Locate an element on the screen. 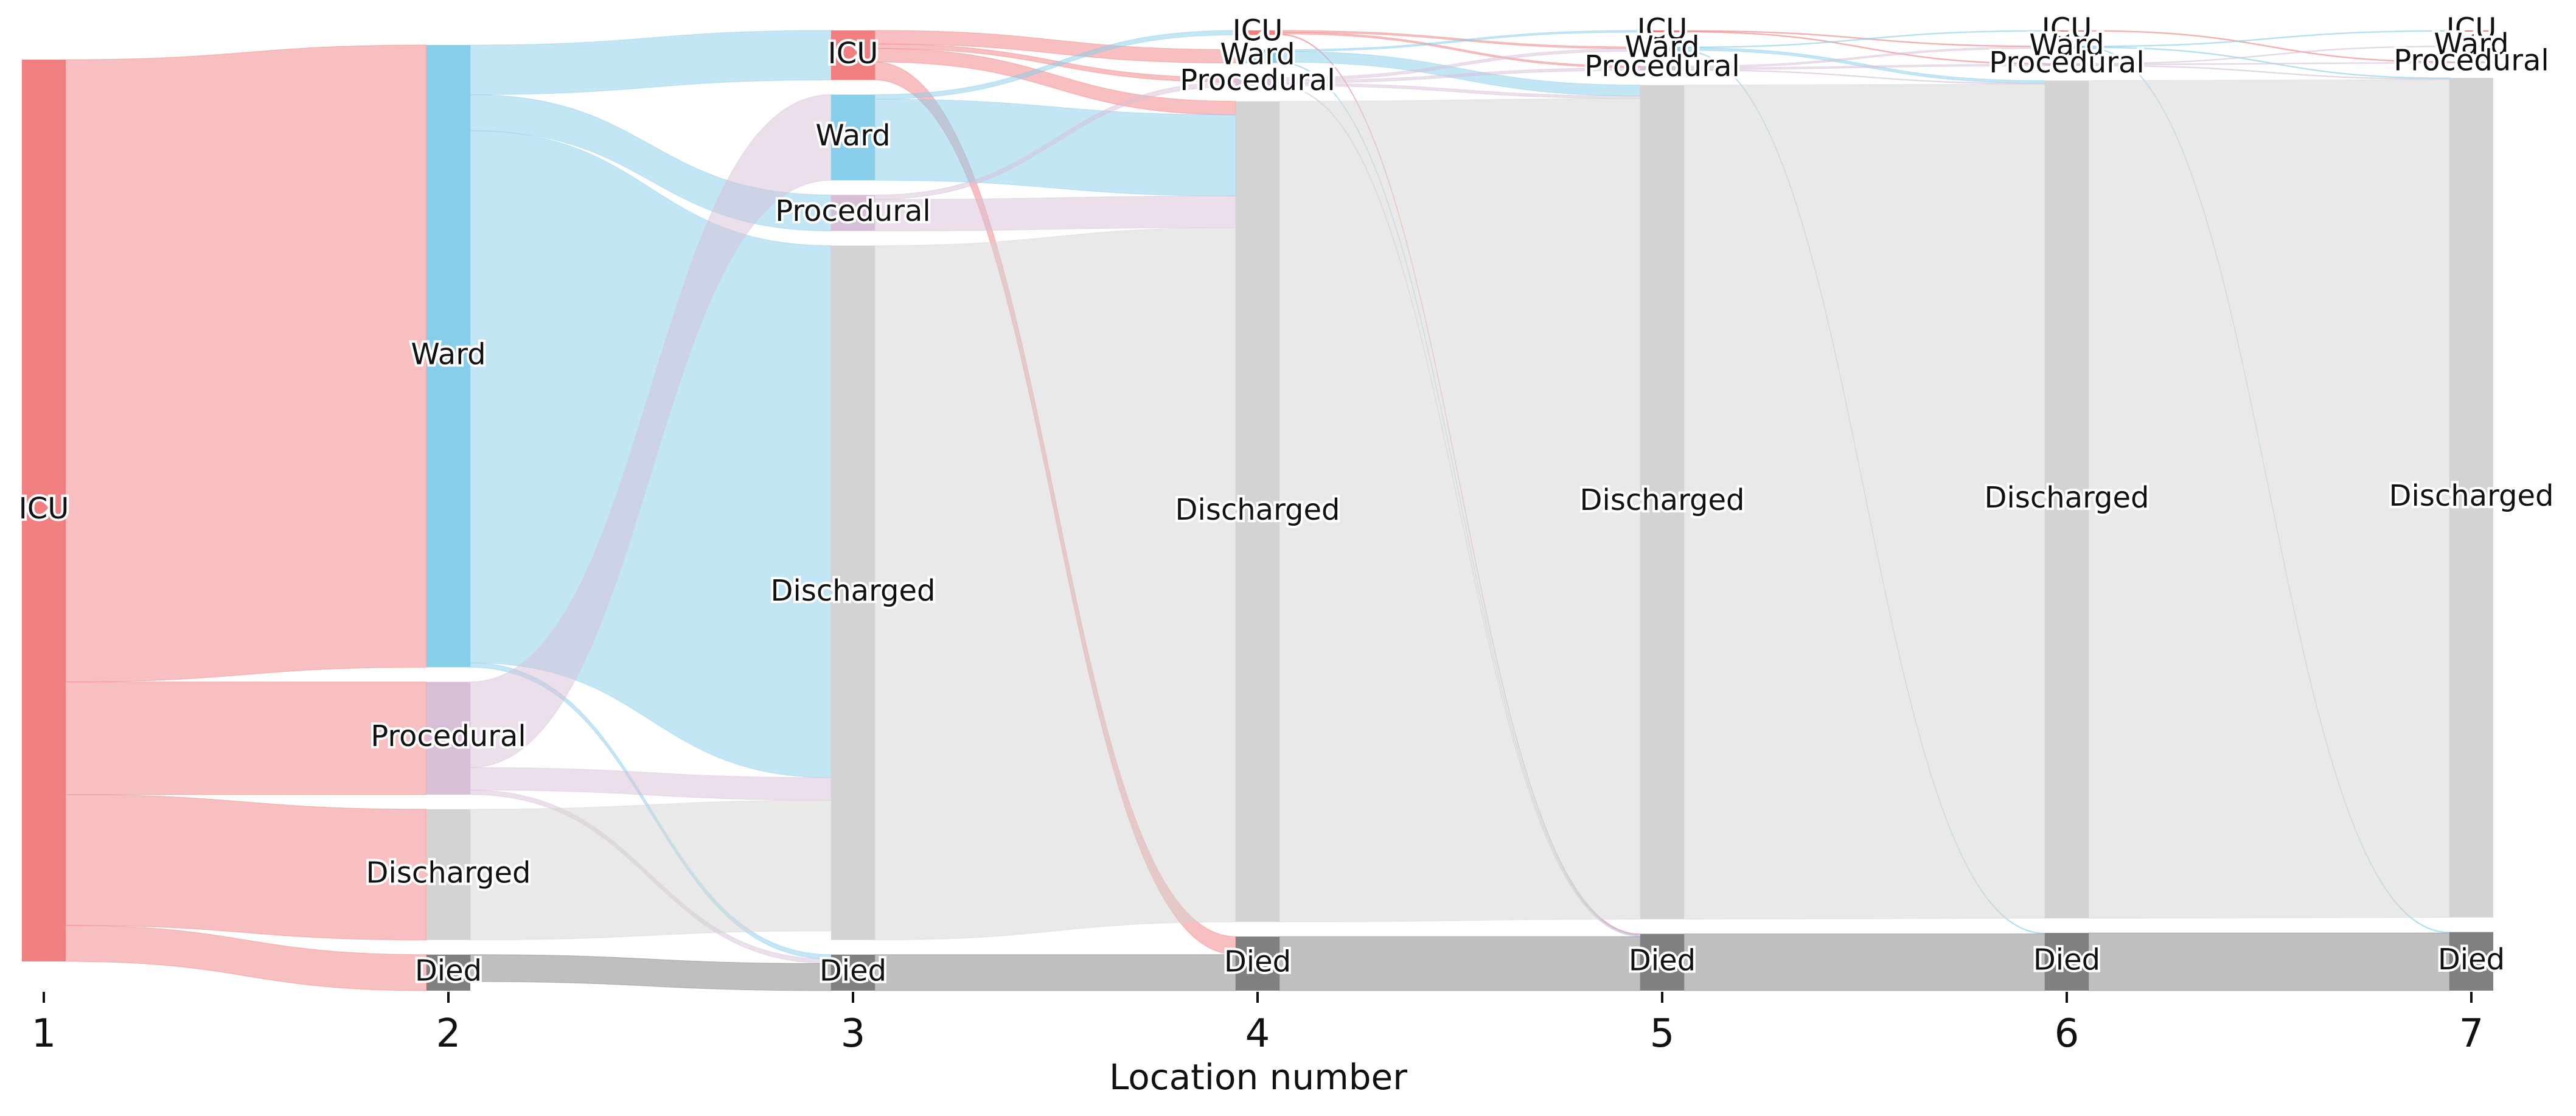  flow-6-discharged-to-discharged is located at coordinates (2269, 499).